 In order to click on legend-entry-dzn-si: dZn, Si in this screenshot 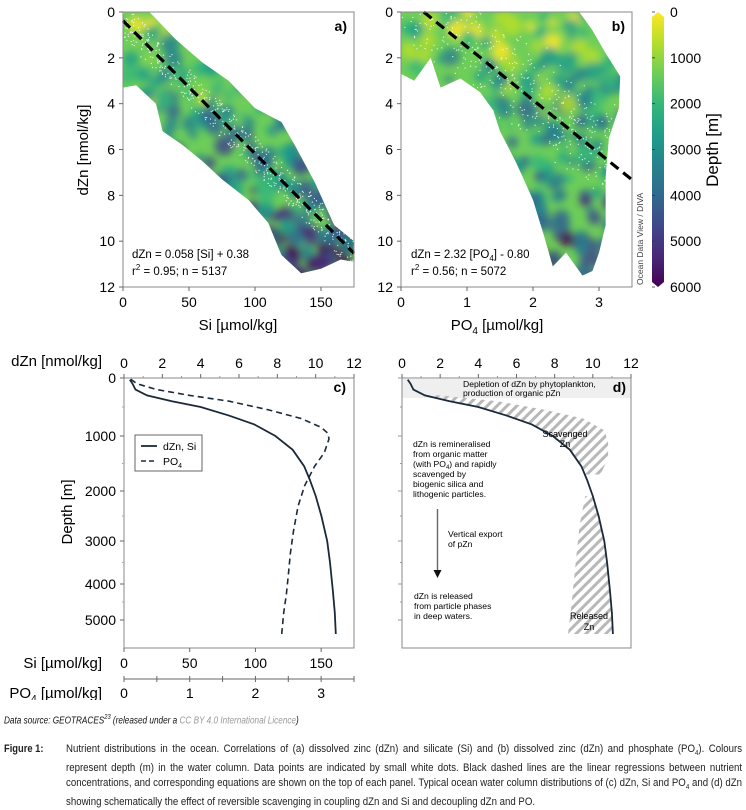, I will do `click(179, 447)`.